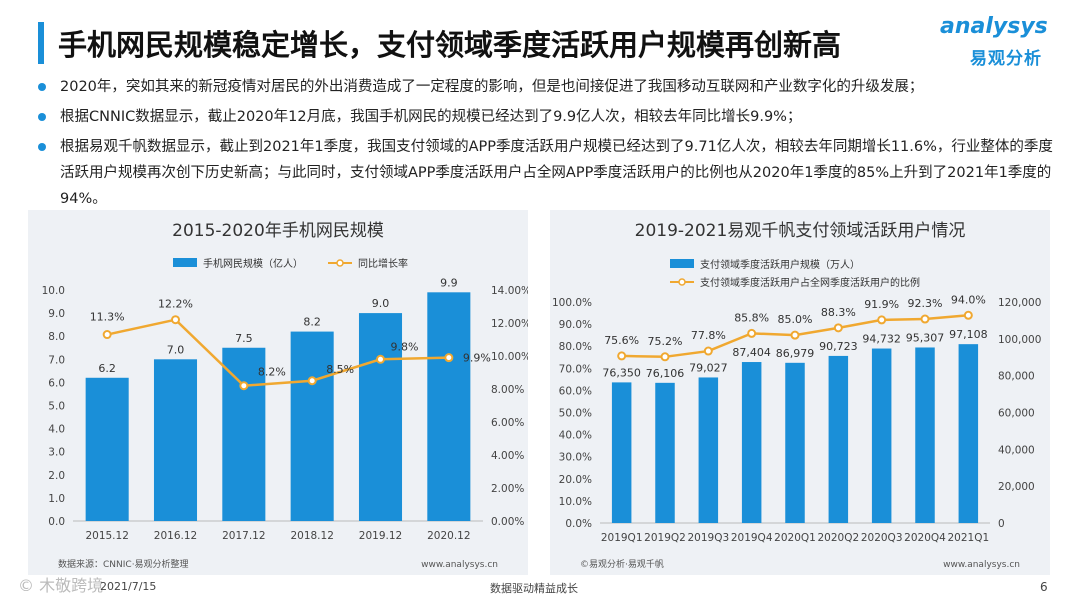  I want to click on line-data-label: 77.8%, so click(708, 335).